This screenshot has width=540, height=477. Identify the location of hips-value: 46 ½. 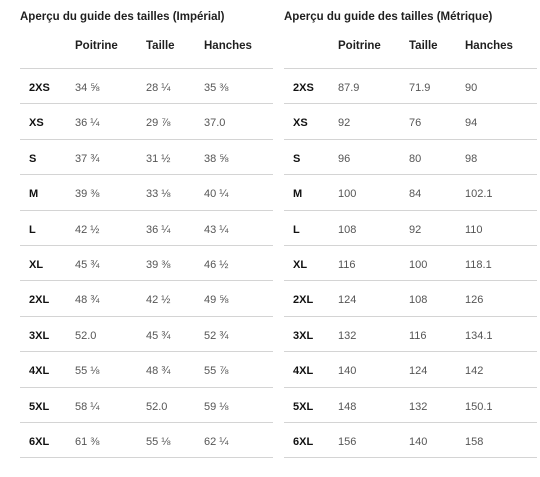
(216, 264).